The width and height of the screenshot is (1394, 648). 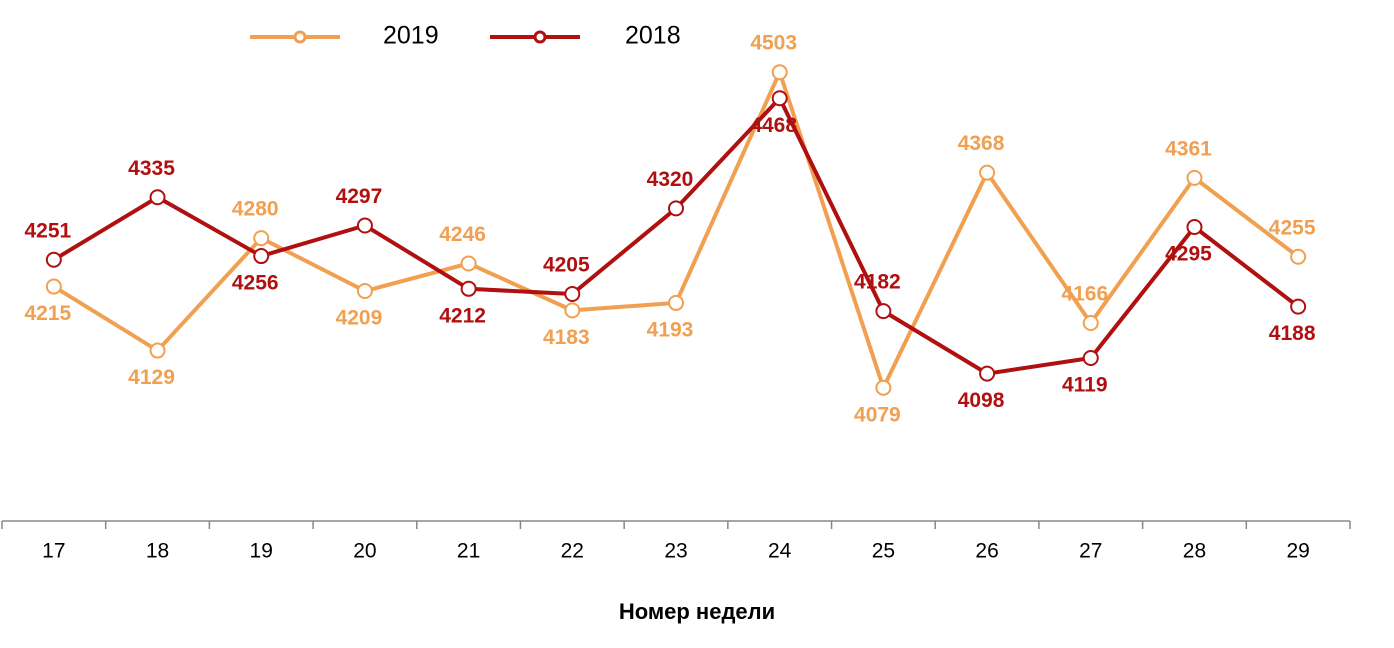 What do you see at coordinates (151, 377) in the screenshot?
I see `data-label: 4129` at bounding box center [151, 377].